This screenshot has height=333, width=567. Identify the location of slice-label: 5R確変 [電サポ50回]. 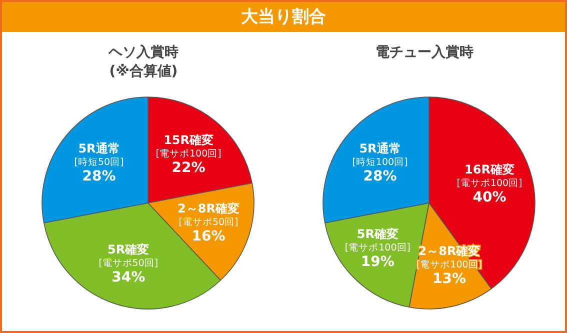
(128, 255).